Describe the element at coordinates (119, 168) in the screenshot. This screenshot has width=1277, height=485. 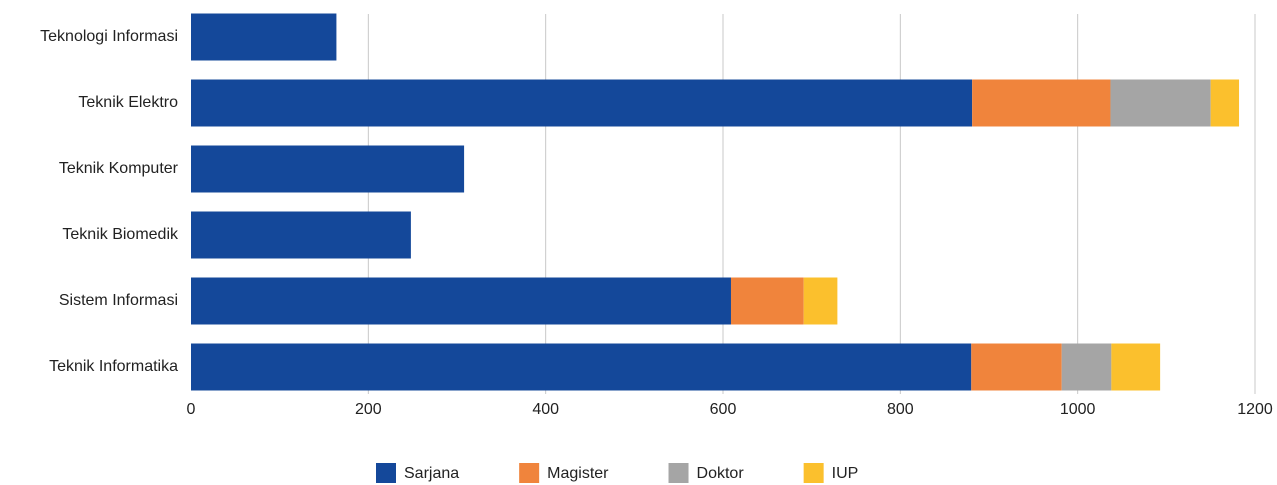
I see `y-tick-label: Teknik Komputer` at that location.